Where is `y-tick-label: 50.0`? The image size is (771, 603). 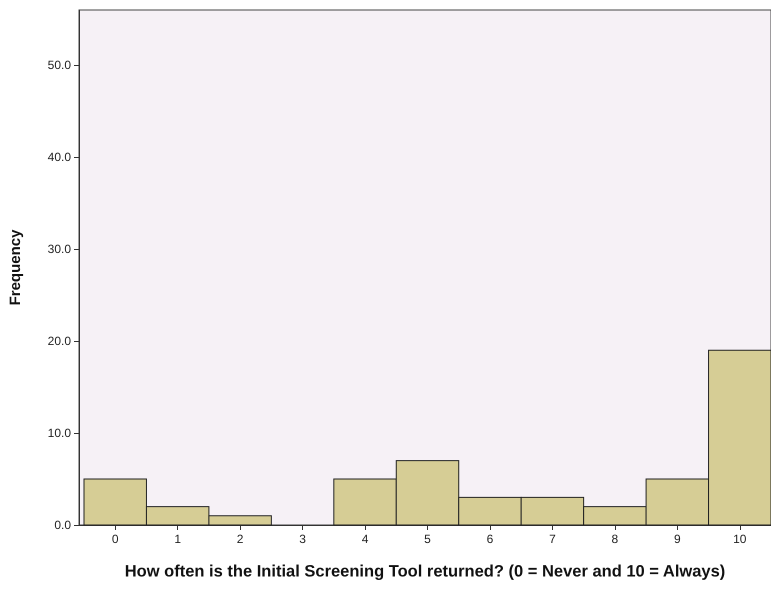 y-tick-label: 50.0 is located at coordinates (60, 65).